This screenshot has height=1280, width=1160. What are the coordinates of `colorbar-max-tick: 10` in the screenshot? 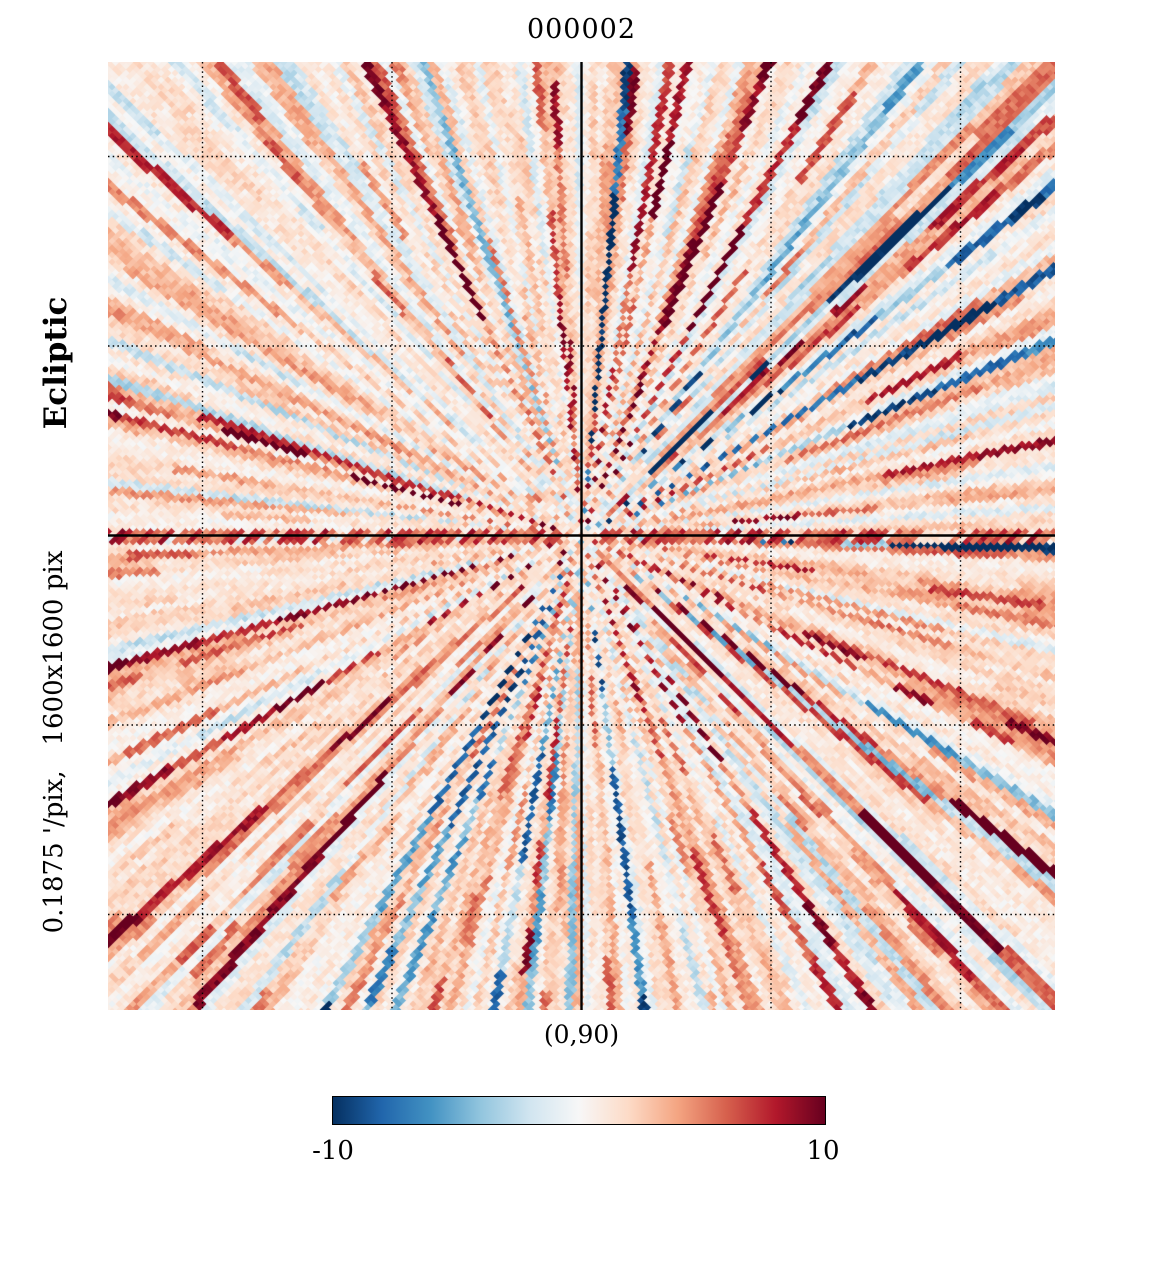 It's located at (823, 1151).